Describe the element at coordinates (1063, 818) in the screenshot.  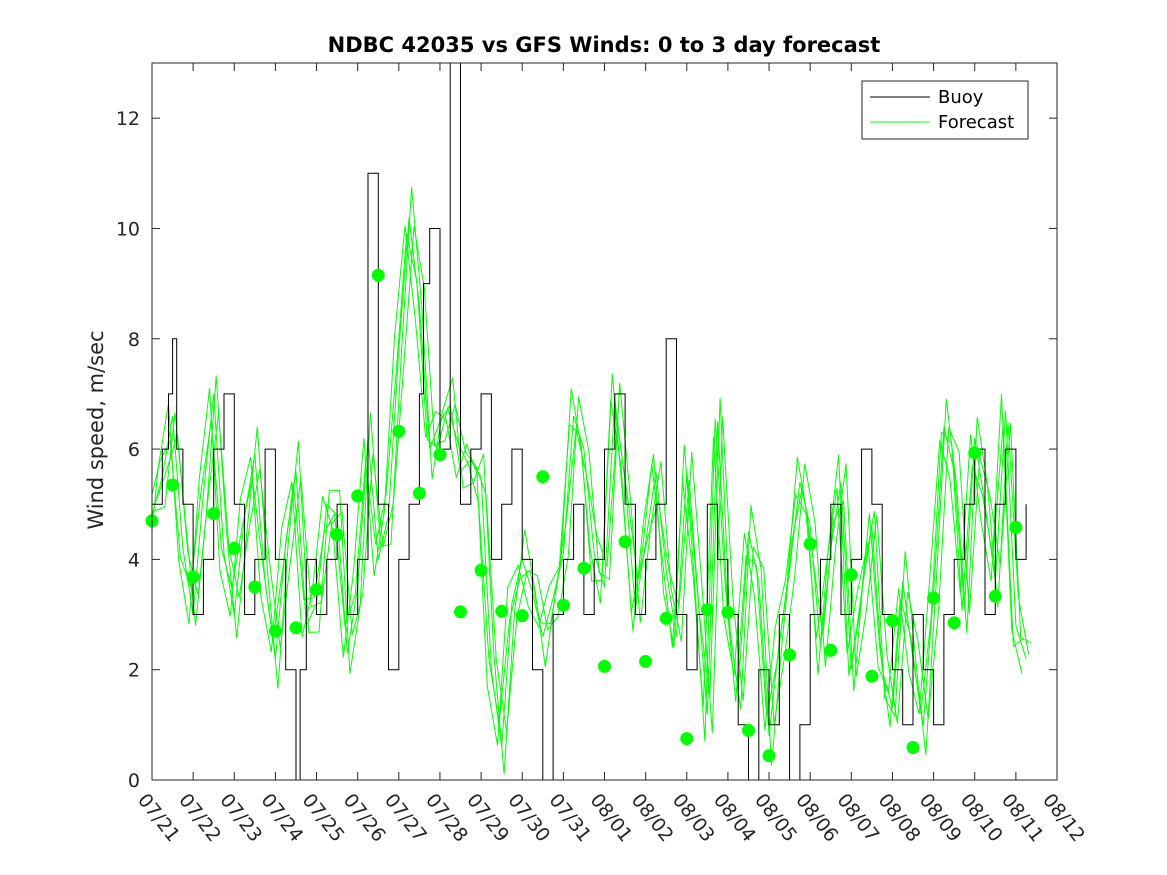
I see `x-tick-label: 08/12` at that location.